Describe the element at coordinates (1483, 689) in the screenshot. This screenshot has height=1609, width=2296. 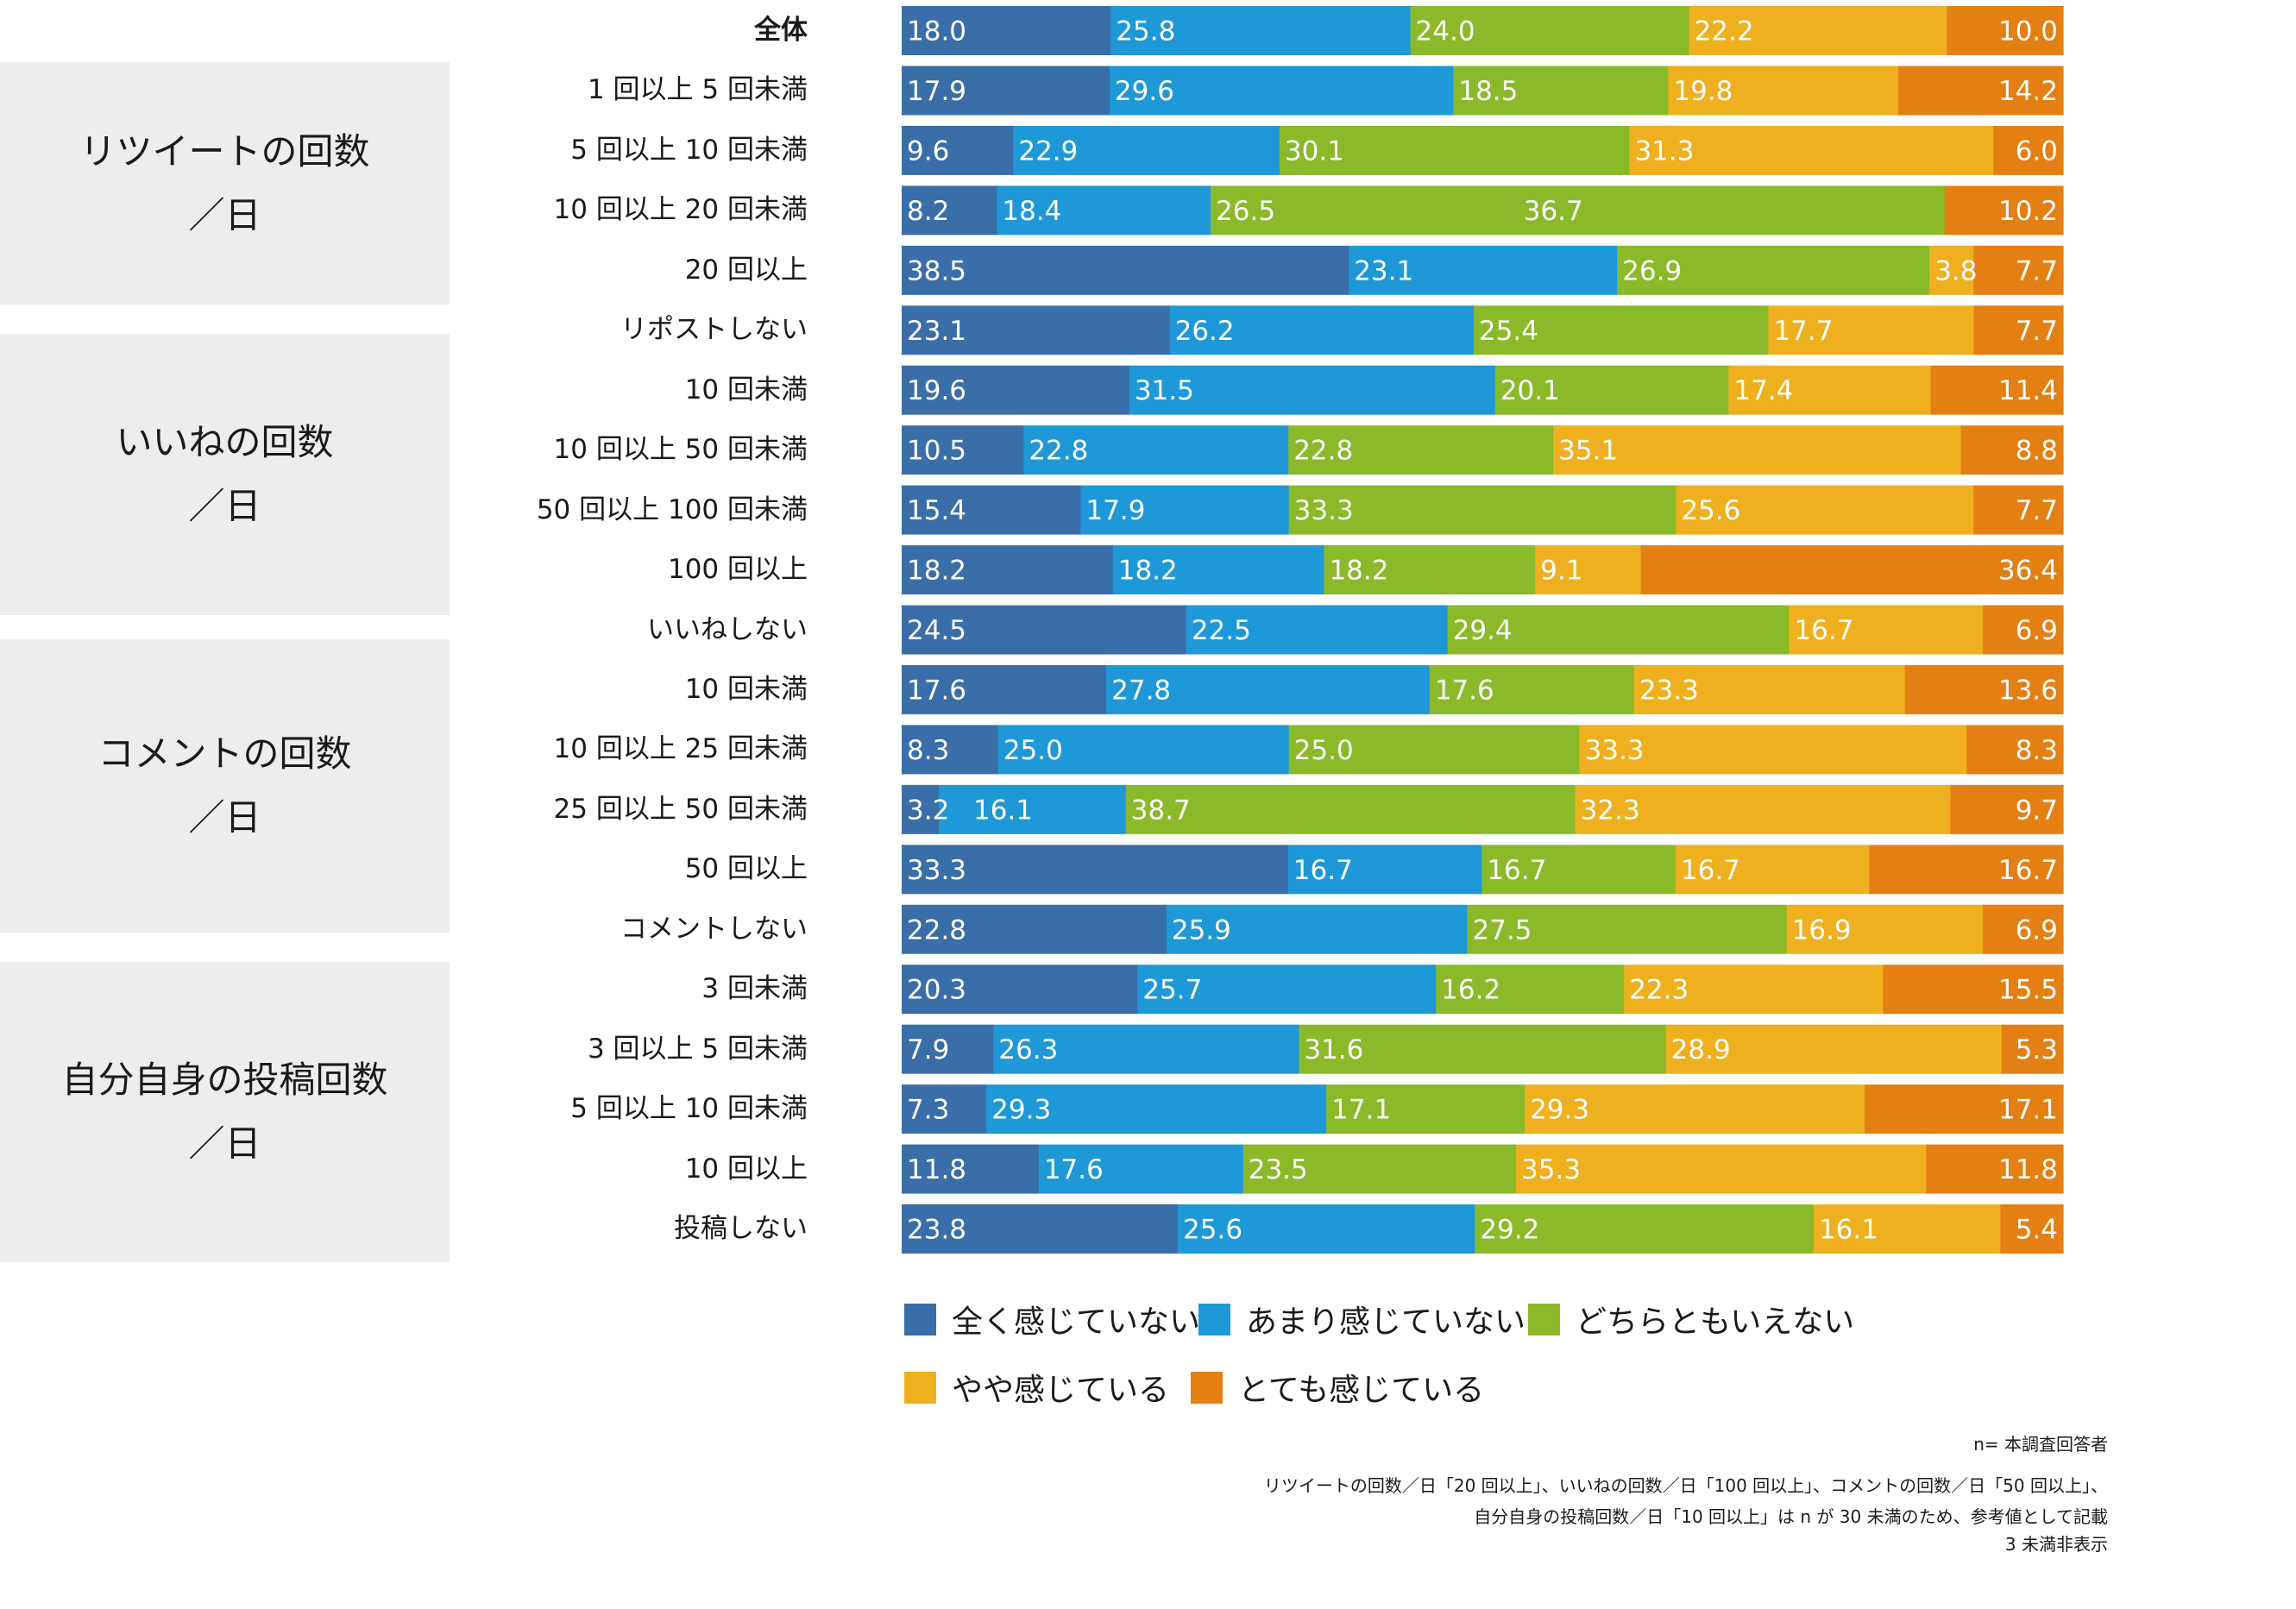
I see `bar-row: 17.6 27.8 17.6 23.3 13.6` at that location.